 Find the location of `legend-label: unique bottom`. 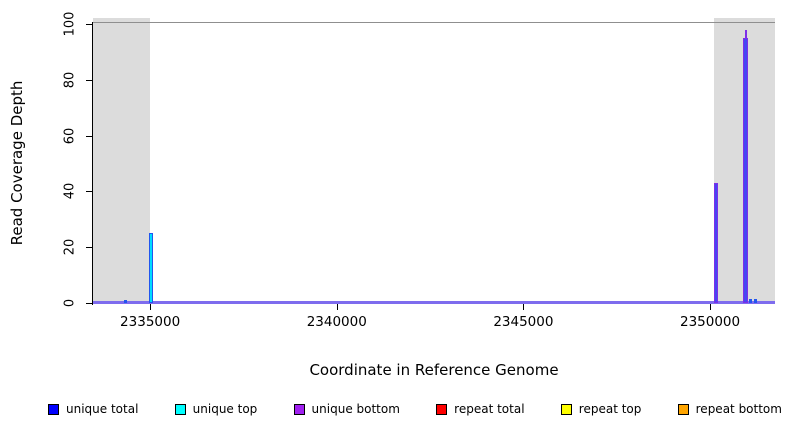

legend-label: unique bottom is located at coordinates (355, 409).